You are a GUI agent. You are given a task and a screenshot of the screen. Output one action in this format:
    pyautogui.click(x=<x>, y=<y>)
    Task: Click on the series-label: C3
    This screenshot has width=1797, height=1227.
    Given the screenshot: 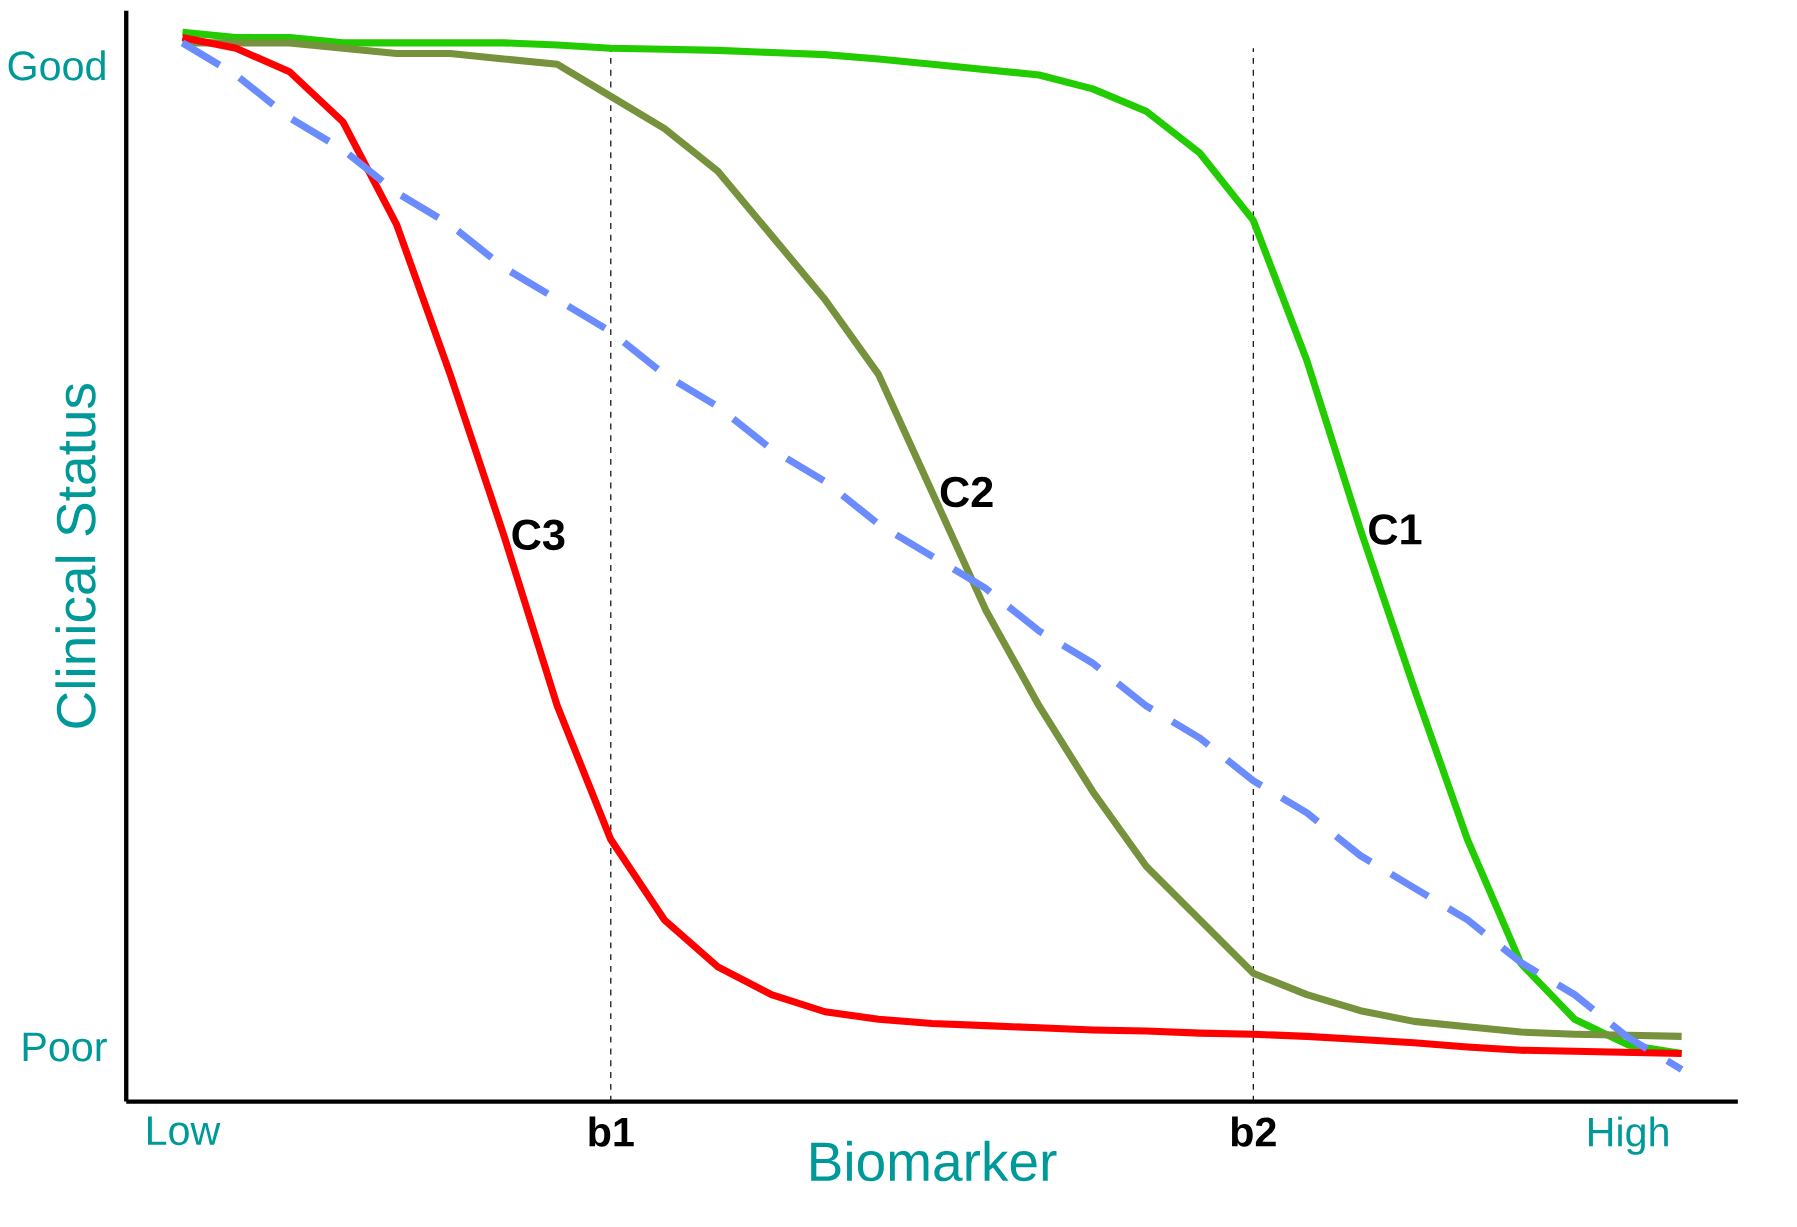 What is the action you would take?
    pyautogui.click(x=538, y=534)
    